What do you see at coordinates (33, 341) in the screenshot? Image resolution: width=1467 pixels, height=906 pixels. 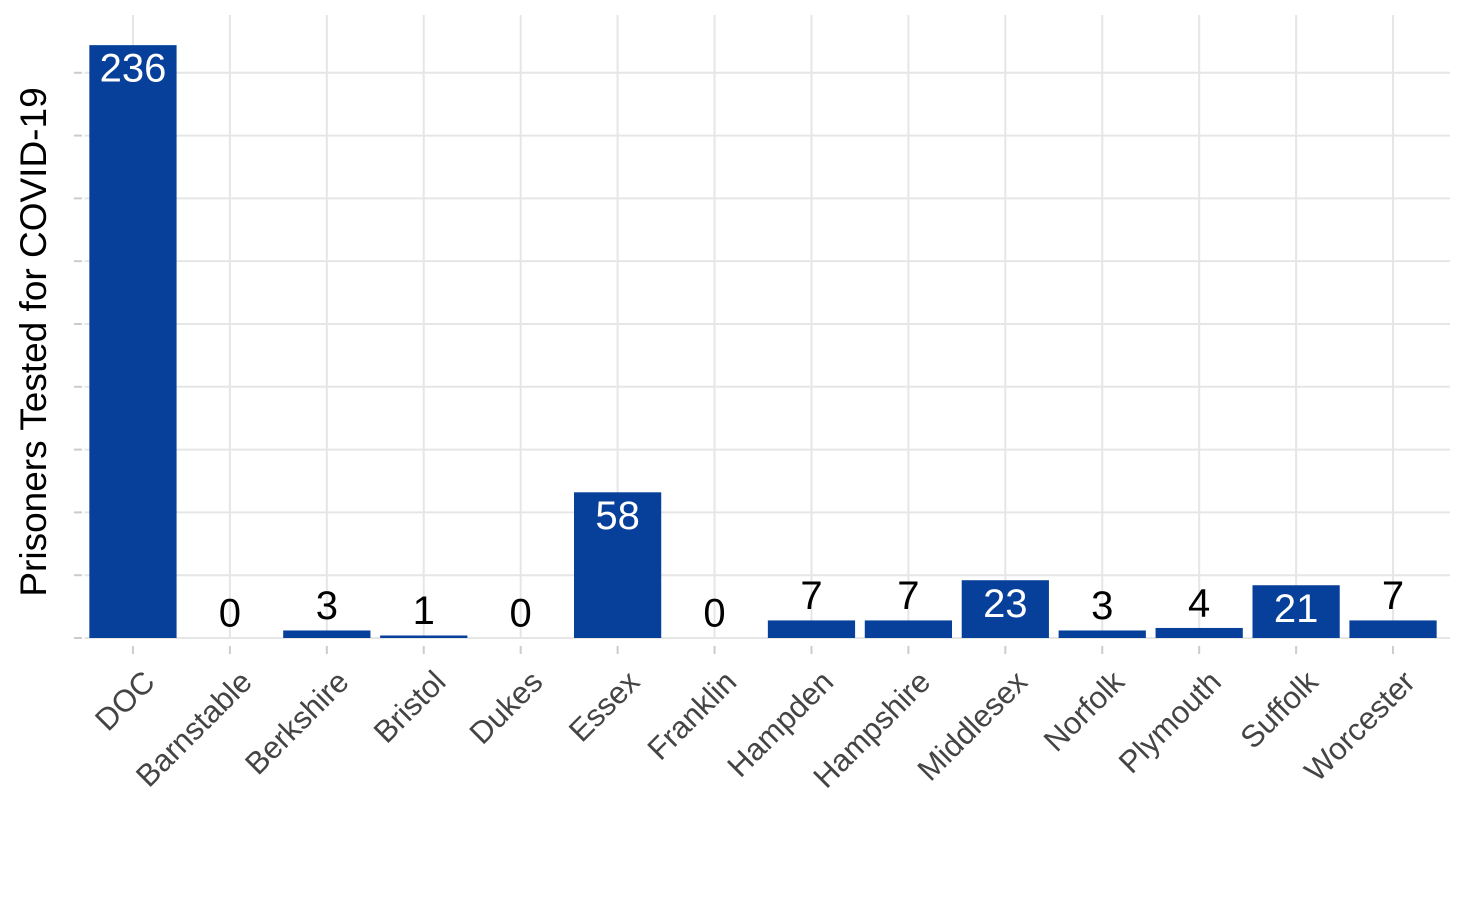 I see `y-axis-title: Prisoners Tested for COVID-19` at bounding box center [33, 341].